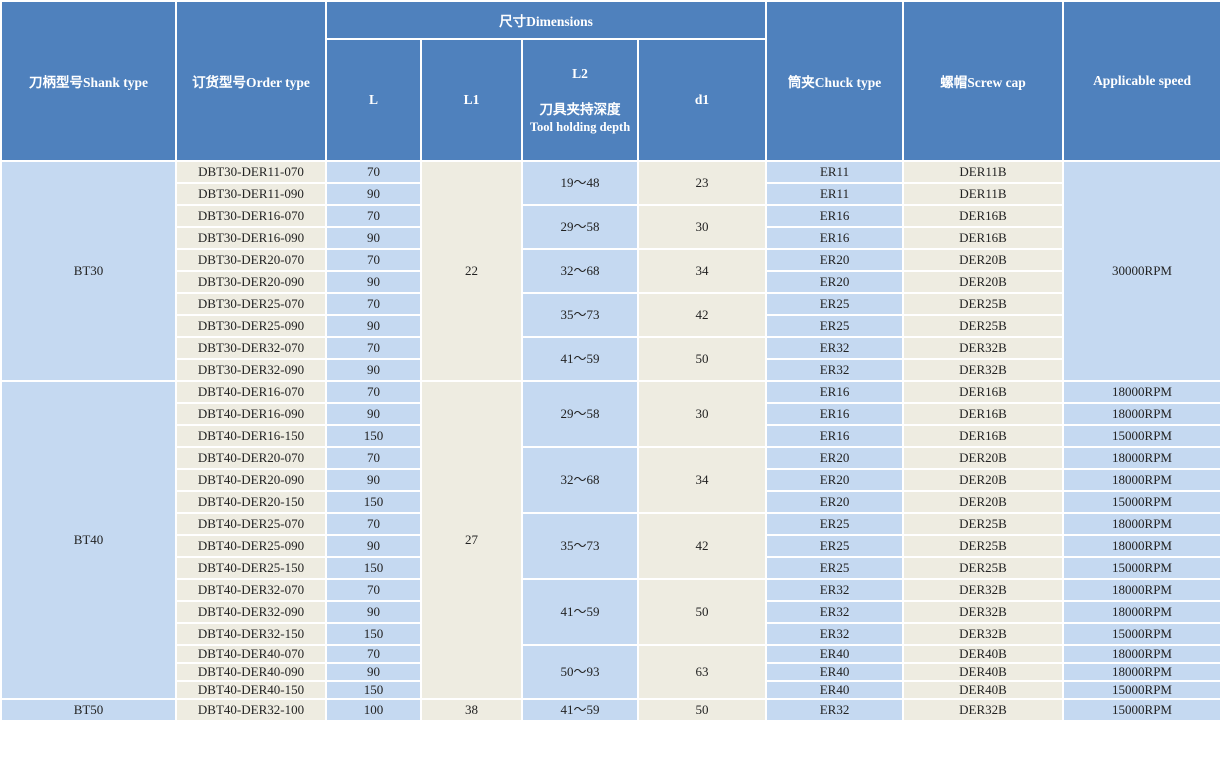 The width and height of the screenshot is (1220, 771). Describe the element at coordinates (983, 304) in the screenshot. I see `screw-cap-cell: DER25B` at that location.